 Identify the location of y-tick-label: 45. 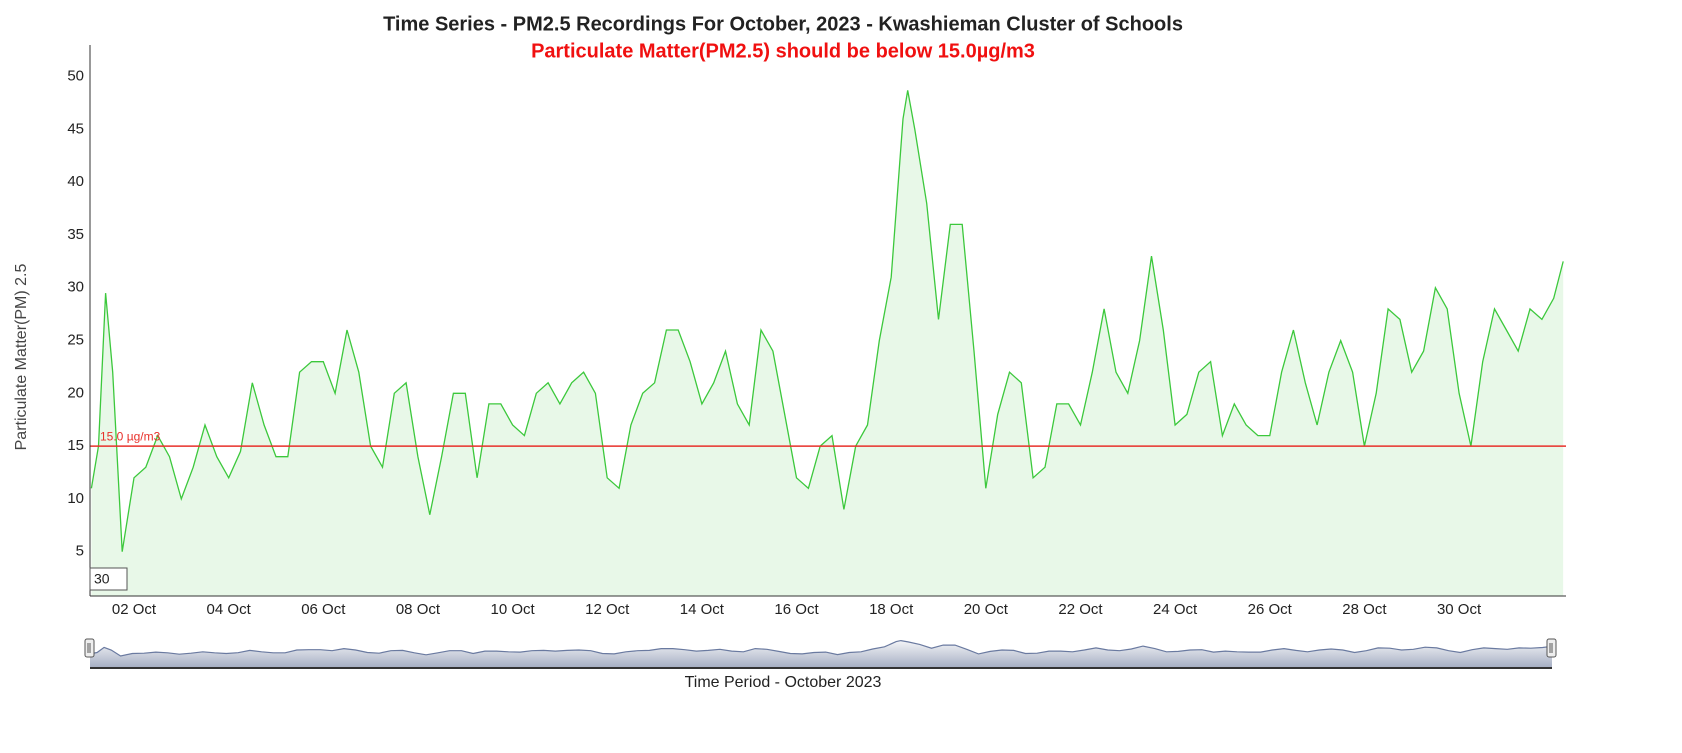
(75, 128).